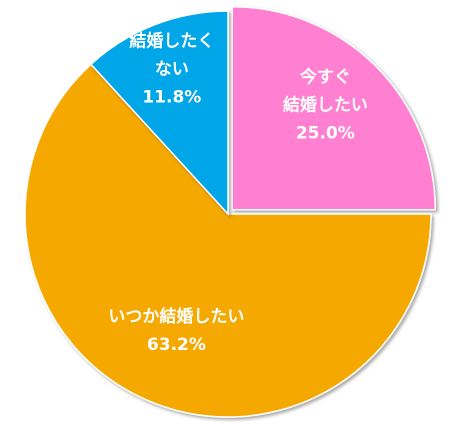  What do you see at coordinates (176, 316) in the screenshot?
I see `slice-category-label: いつか結婚したい` at bounding box center [176, 316].